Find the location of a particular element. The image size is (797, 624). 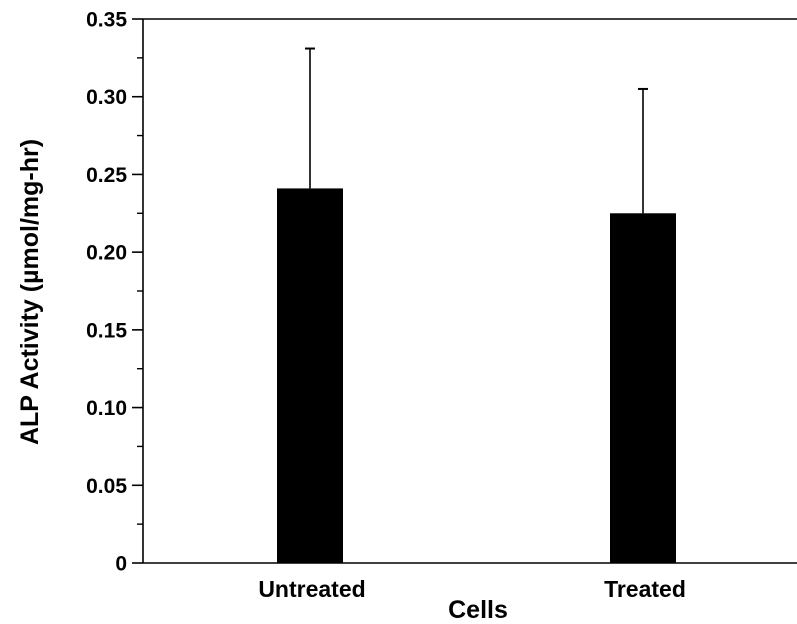

y-axis-title: ALP Activity (µmol/mg-hr) is located at coordinates (30, 292).